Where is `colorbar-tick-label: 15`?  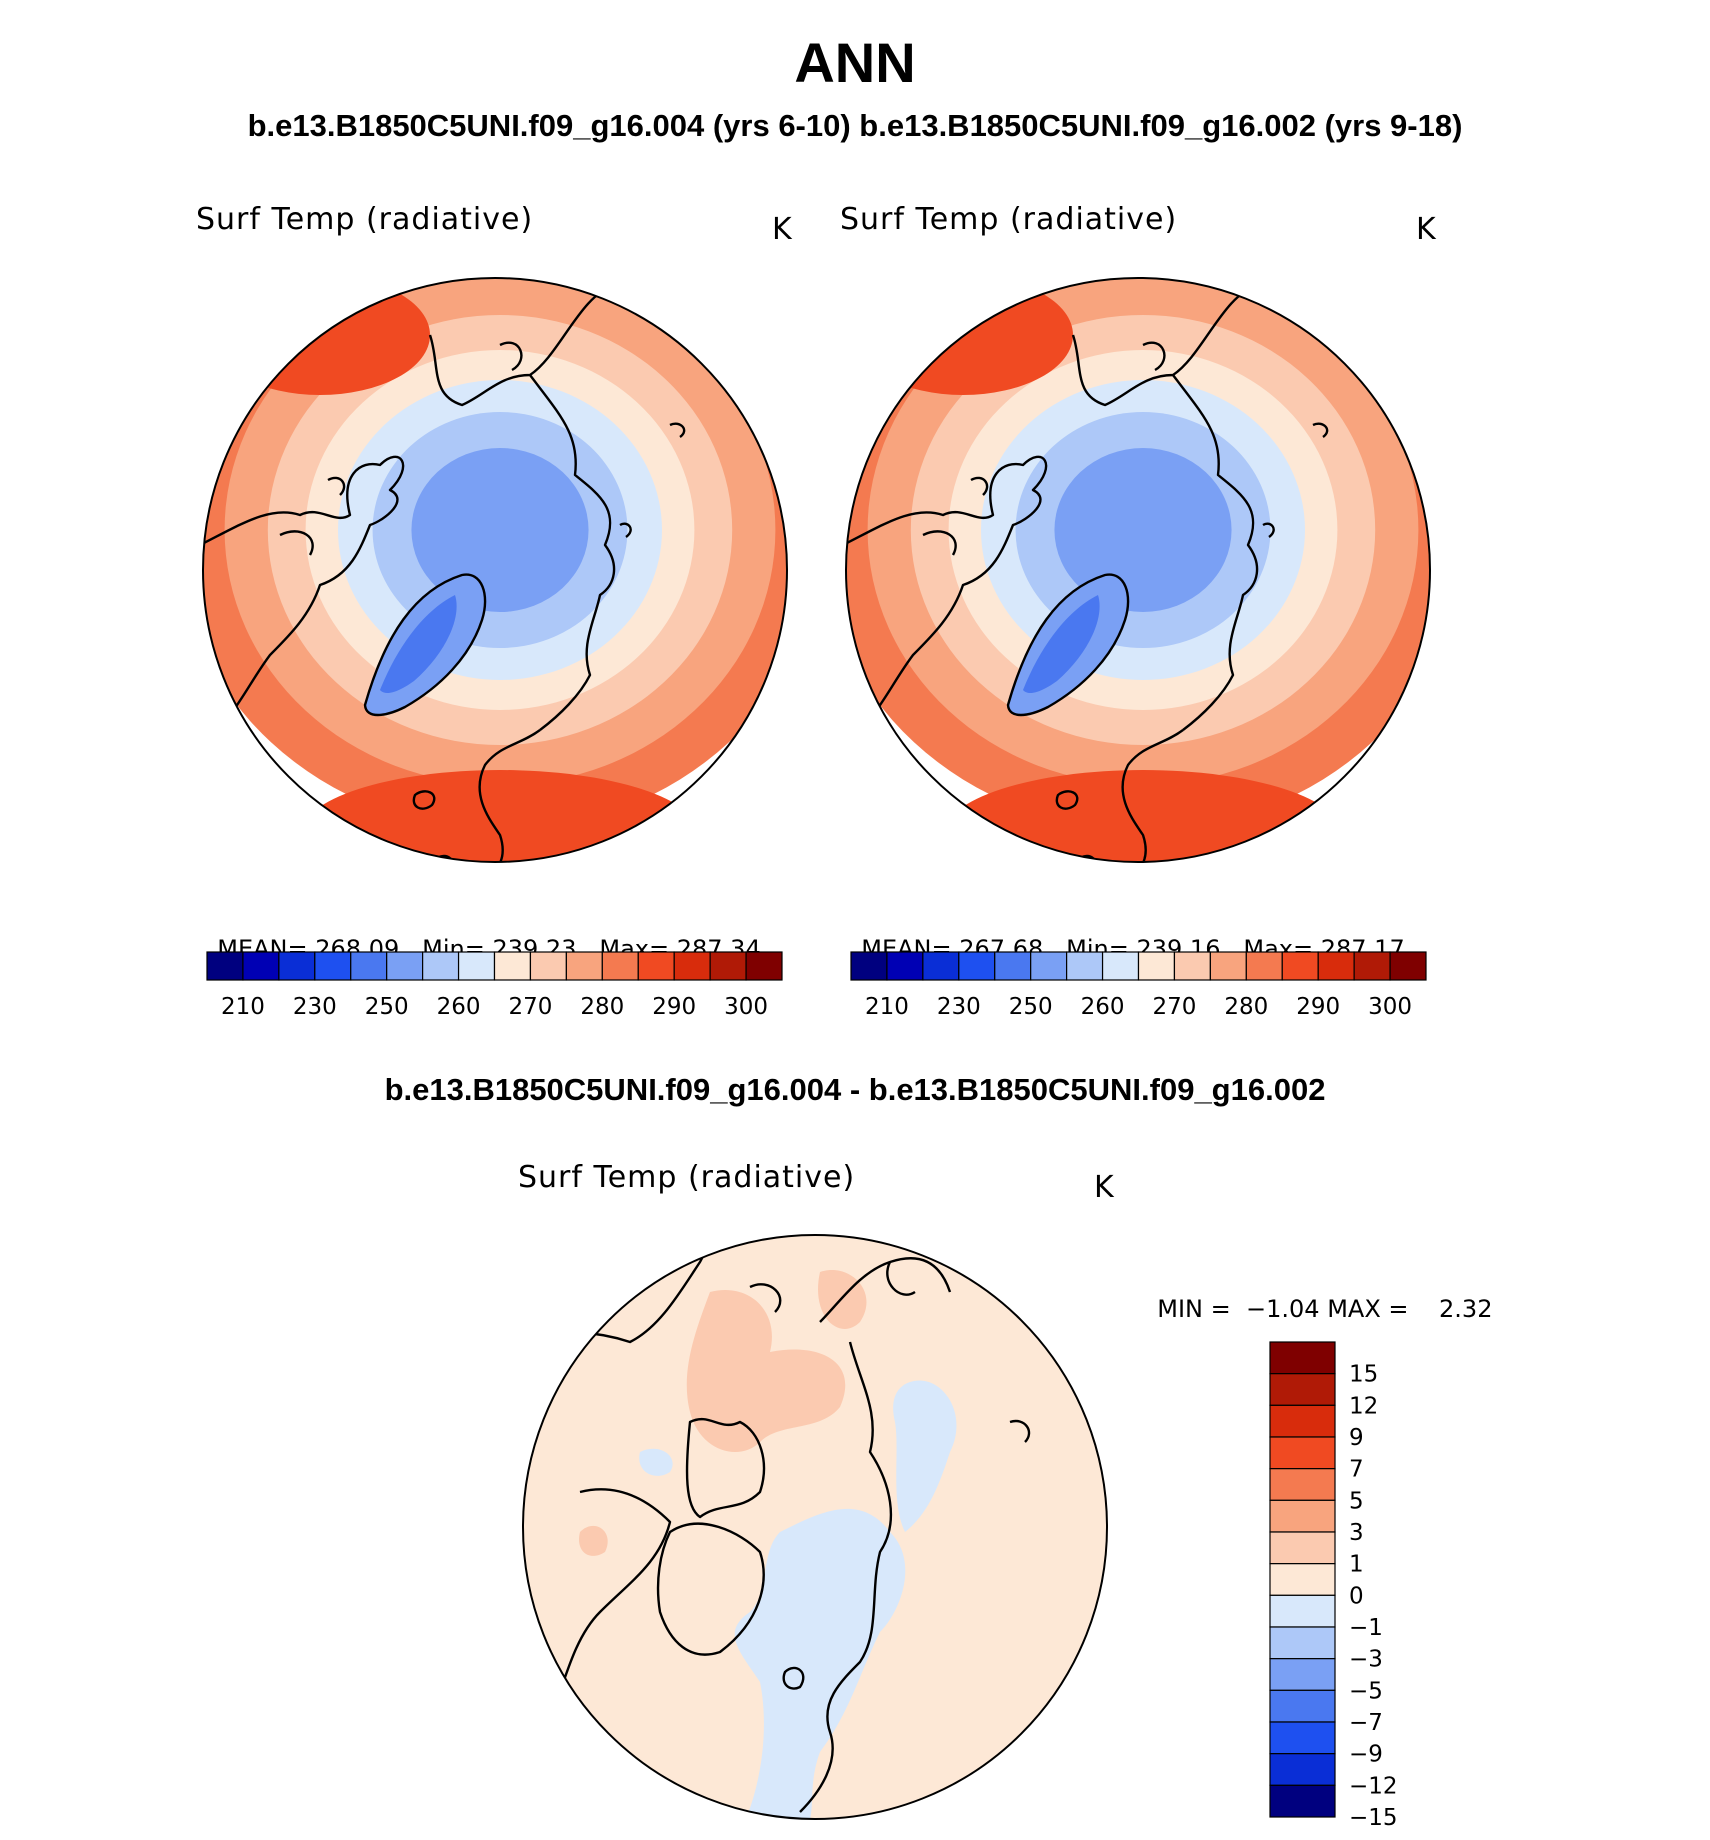
colorbar-tick-label: 15 is located at coordinates (1363, 1375).